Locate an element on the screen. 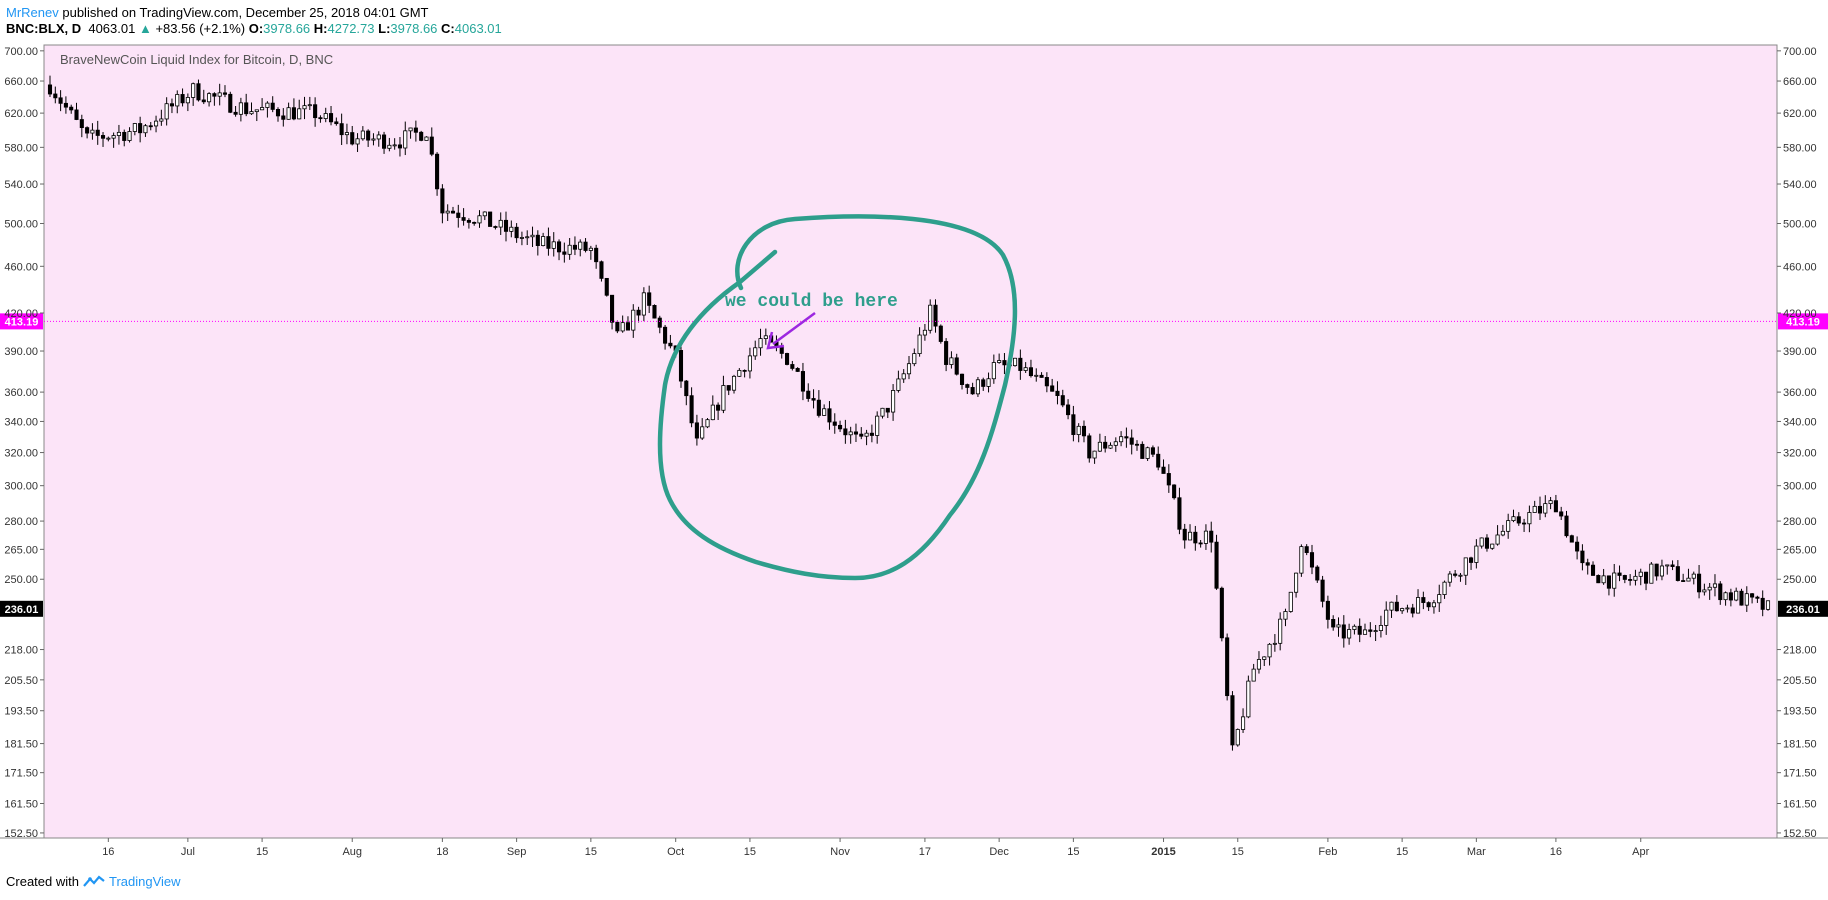 The height and width of the screenshot is (900, 1828). left-axis-label: 460.00 is located at coordinates (21, 267).